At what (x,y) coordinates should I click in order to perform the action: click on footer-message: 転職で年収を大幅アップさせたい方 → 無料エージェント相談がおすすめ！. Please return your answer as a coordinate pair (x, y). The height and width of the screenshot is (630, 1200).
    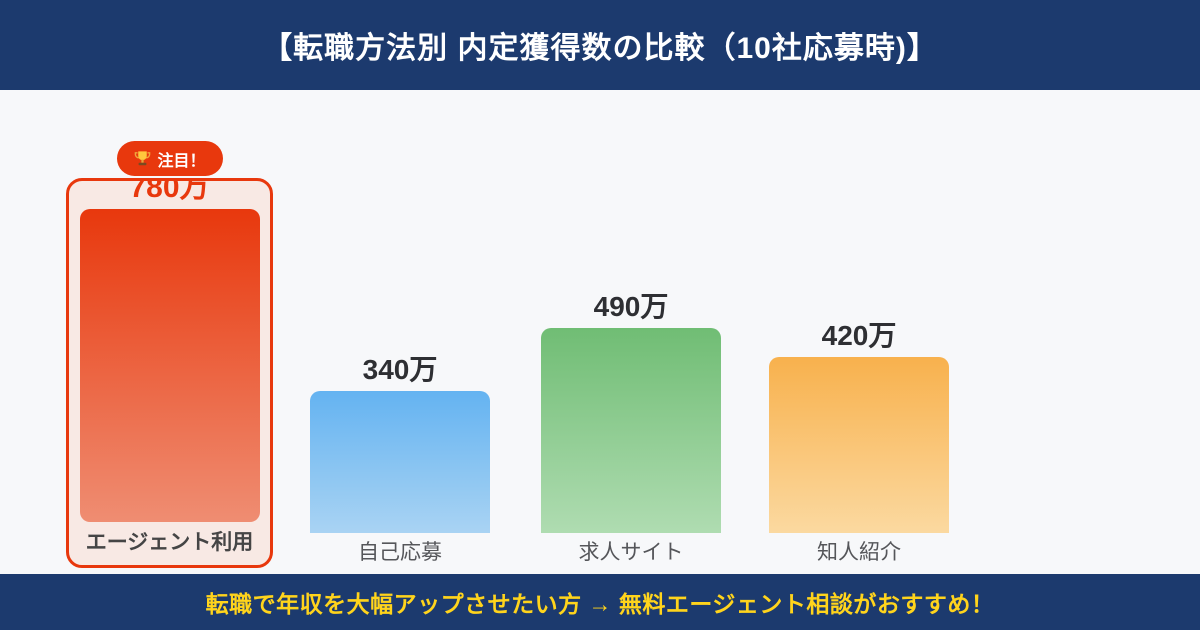
    Looking at the image, I should click on (600, 604).